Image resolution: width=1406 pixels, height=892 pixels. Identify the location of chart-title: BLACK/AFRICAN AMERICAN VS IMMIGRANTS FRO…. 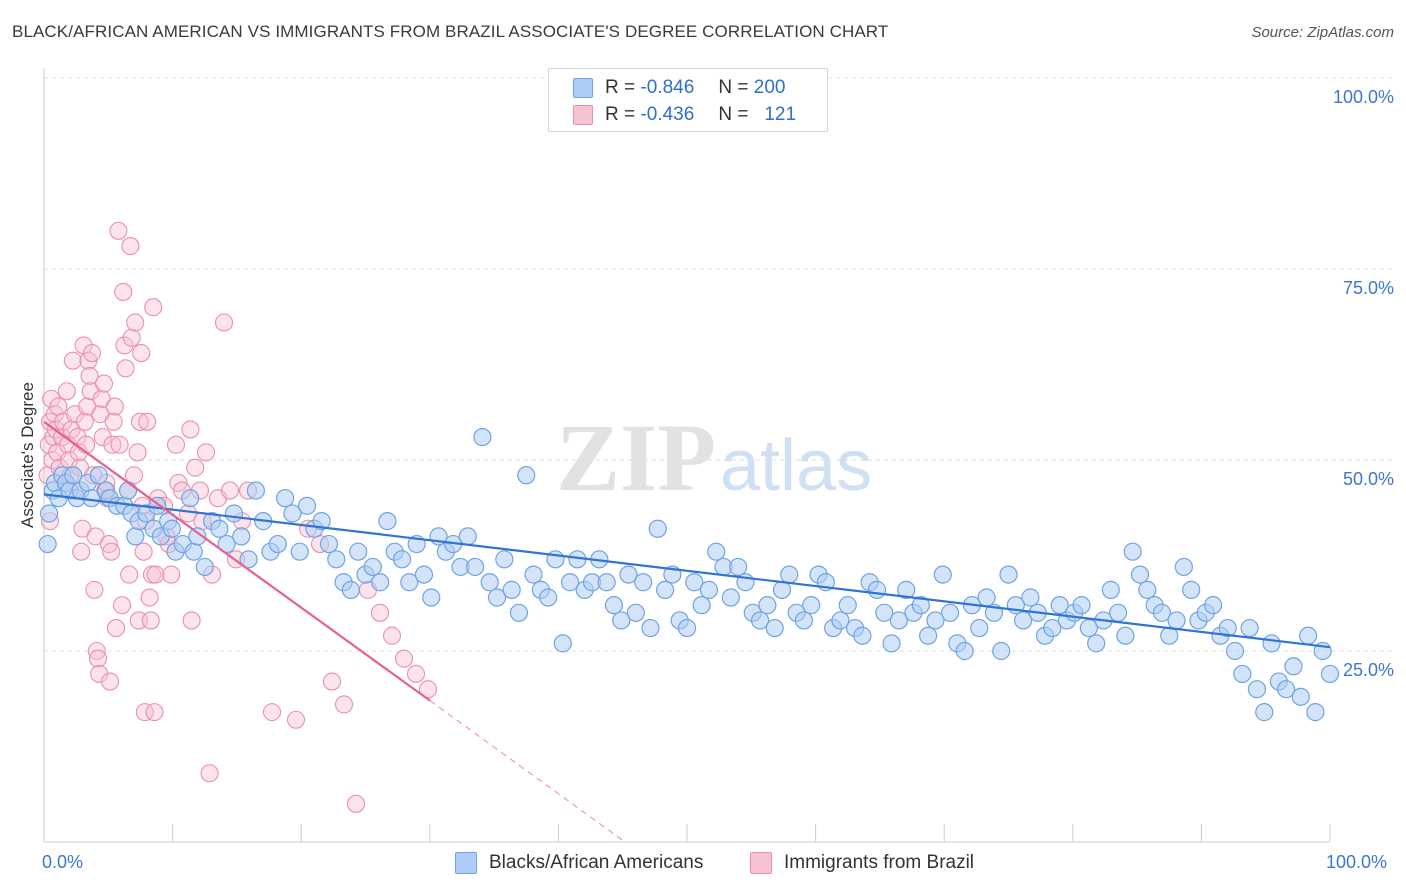
(450, 31).